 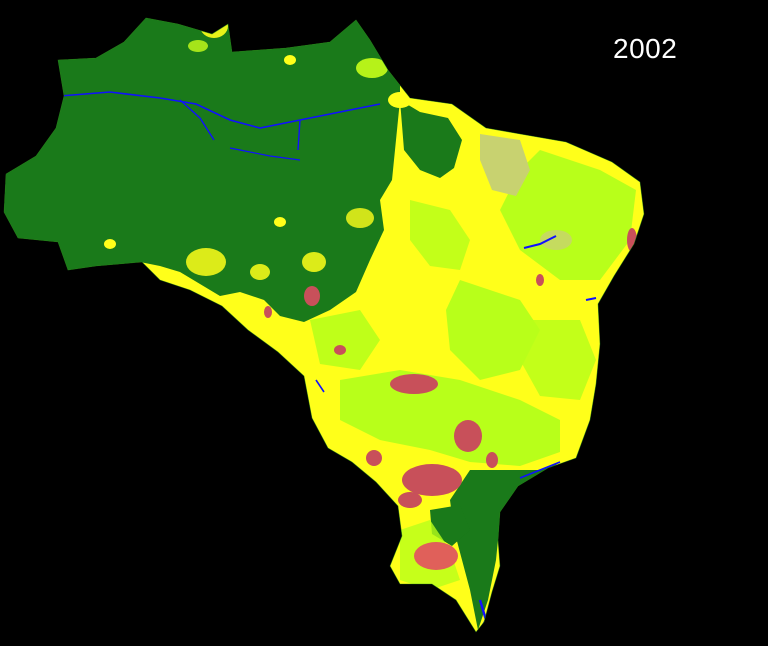 I want to click on year-label: 2002, so click(x=645, y=48).